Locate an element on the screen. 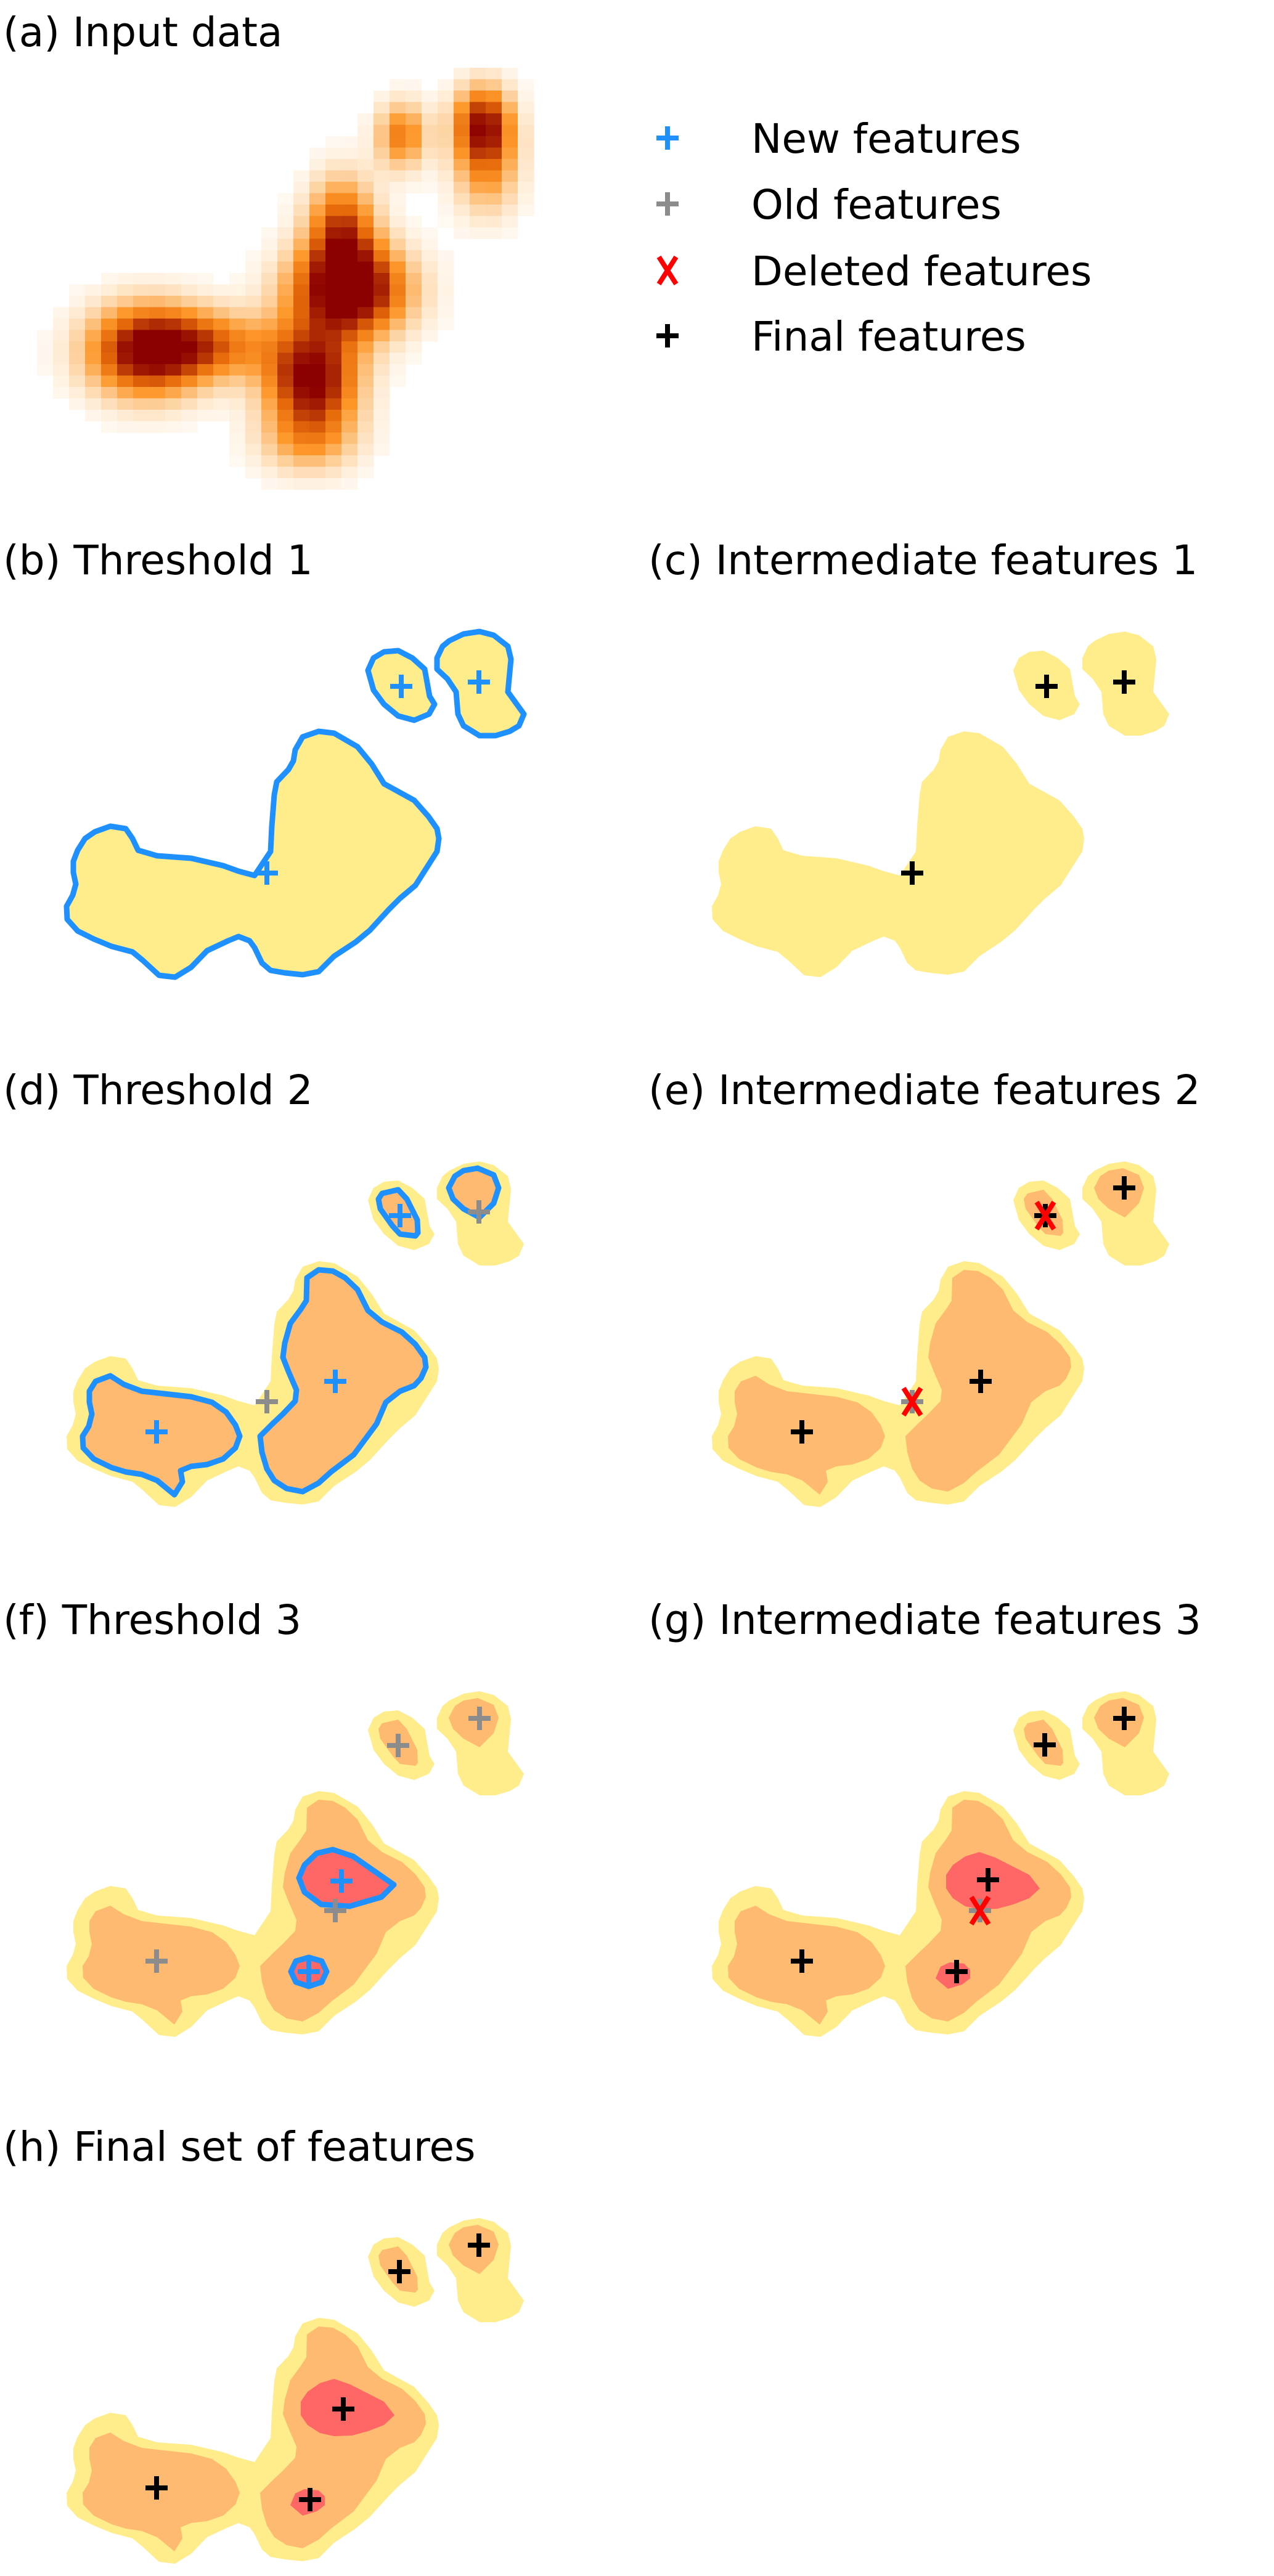 The width and height of the screenshot is (1274, 2576). panel-f is located at coordinates (295, 1864).